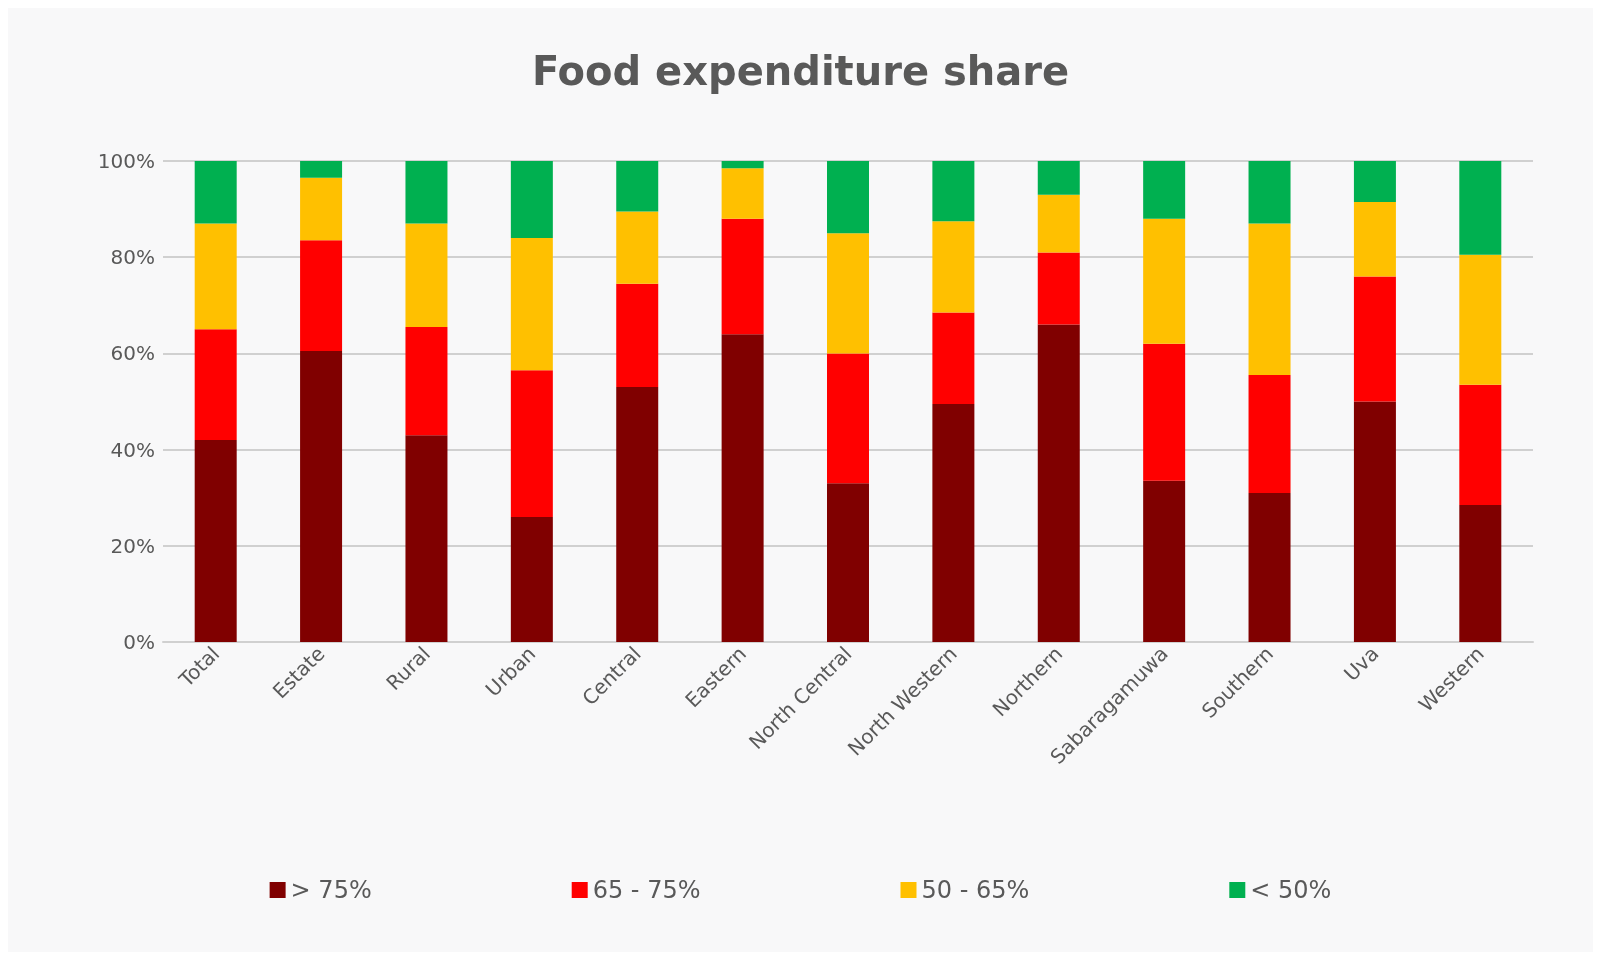 Image resolution: width=1603 pixels, height=962 pixels. Describe the element at coordinates (800, 71) in the screenshot. I see `chart-title: Food expenditure share` at that location.